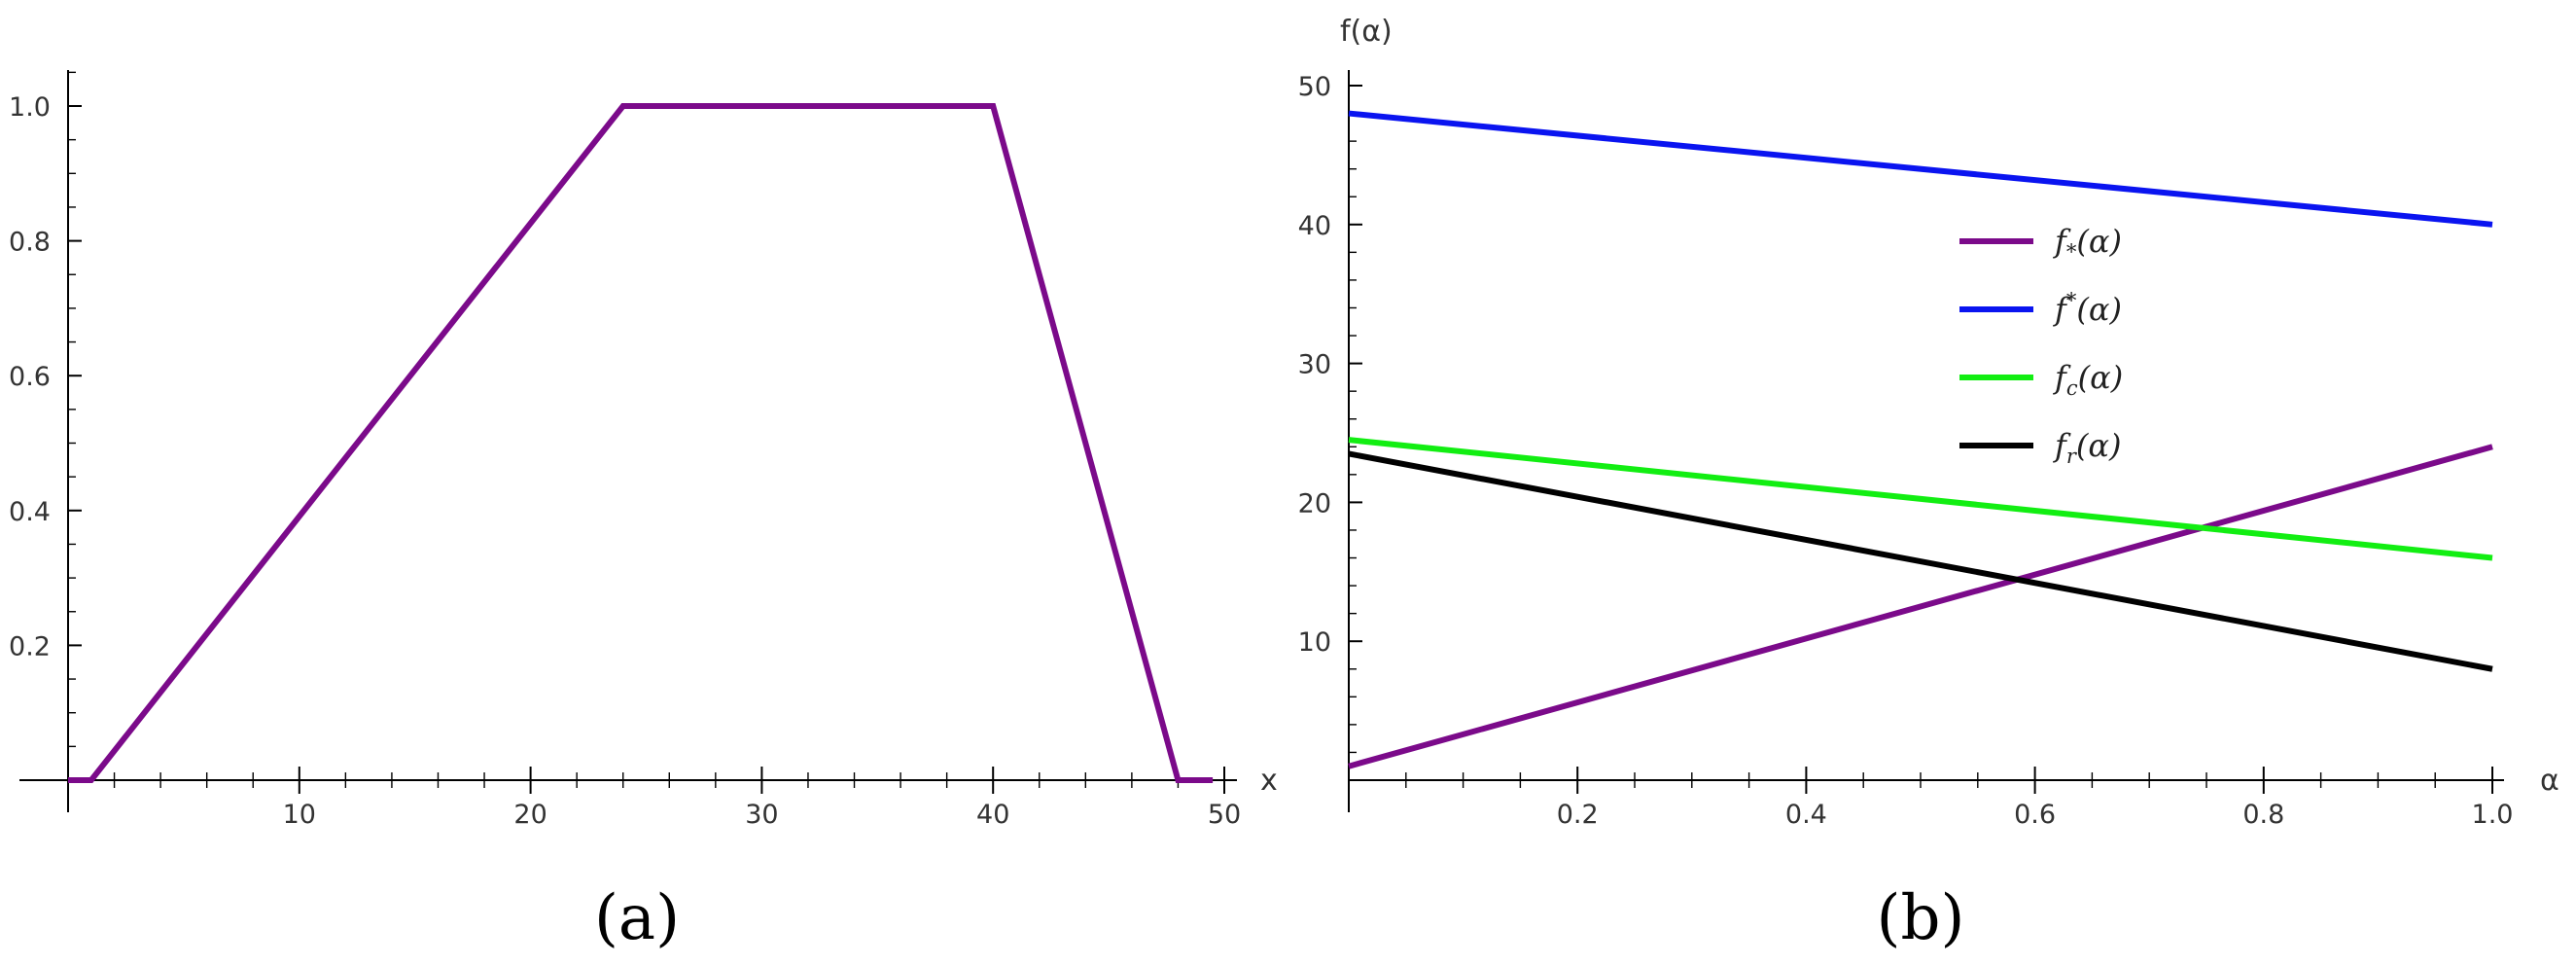 The image size is (2576, 965). Describe the element at coordinates (1224, 815) in the screenshot. I see `pa-x-tick-label: 50` at that location.